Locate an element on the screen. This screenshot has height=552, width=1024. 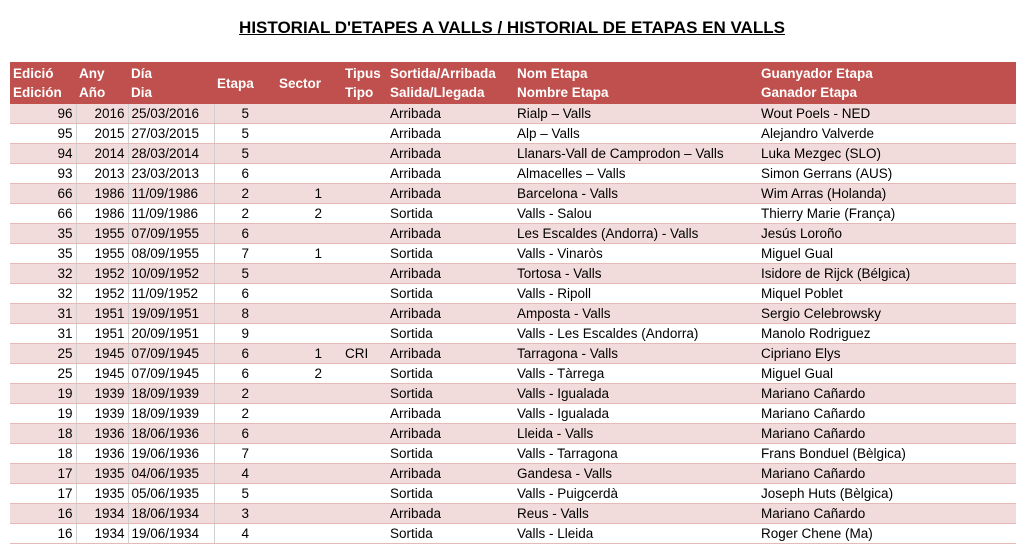
cell-nom: Valls - Puigcerdà is located at coordinates (636, 493).